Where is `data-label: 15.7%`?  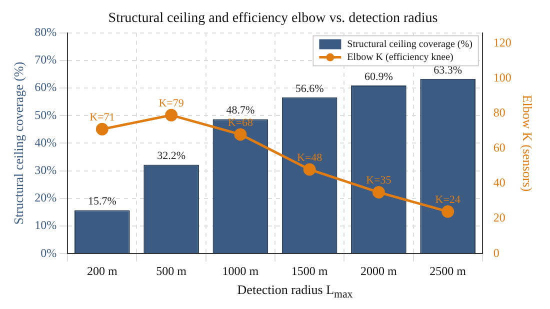
data-label: 15.7% is located at coordinates (102, 202).